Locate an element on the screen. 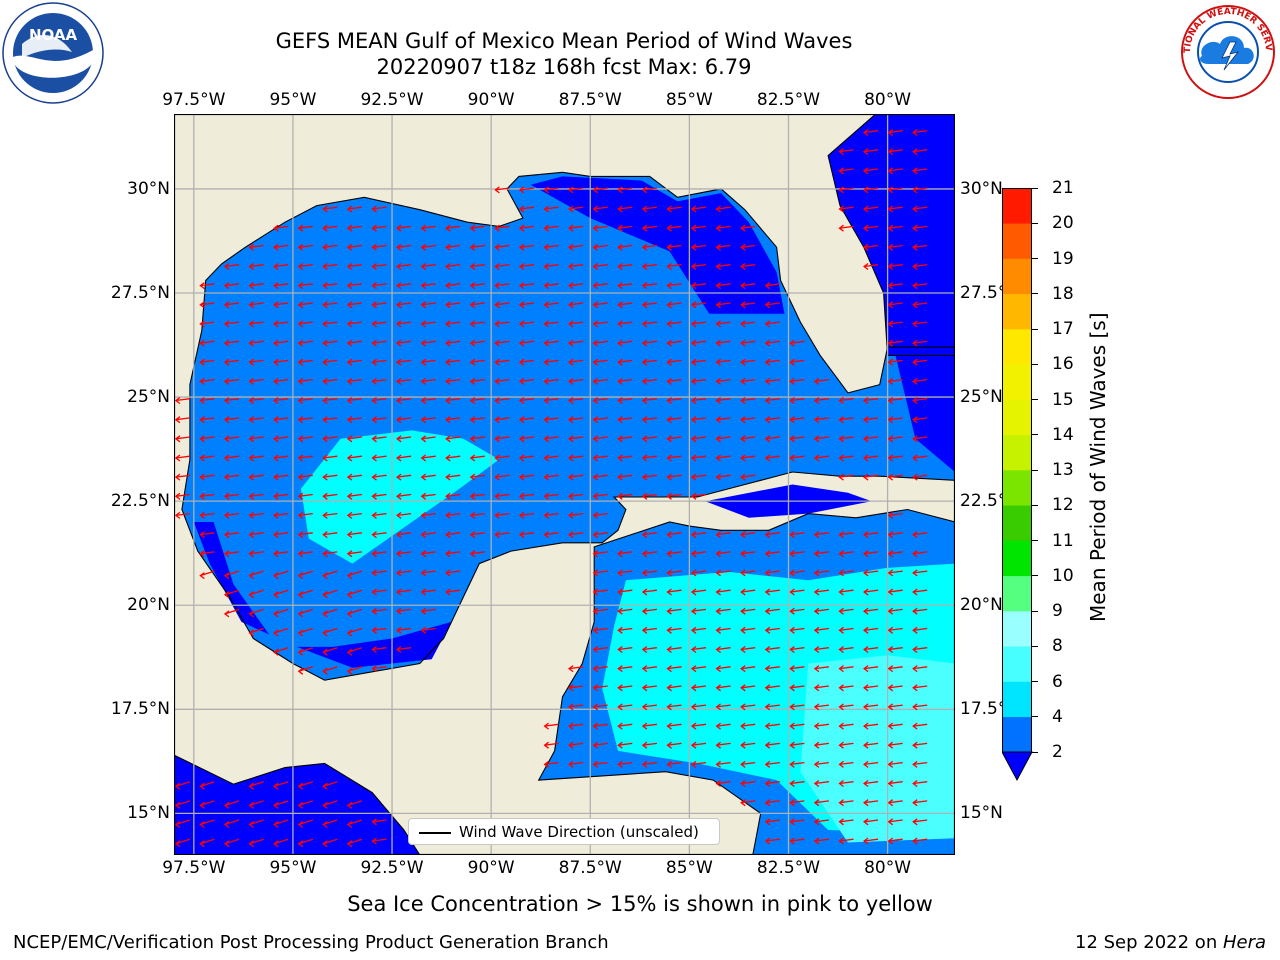  footer-host: Hera is located at coordinates (1244, 942).